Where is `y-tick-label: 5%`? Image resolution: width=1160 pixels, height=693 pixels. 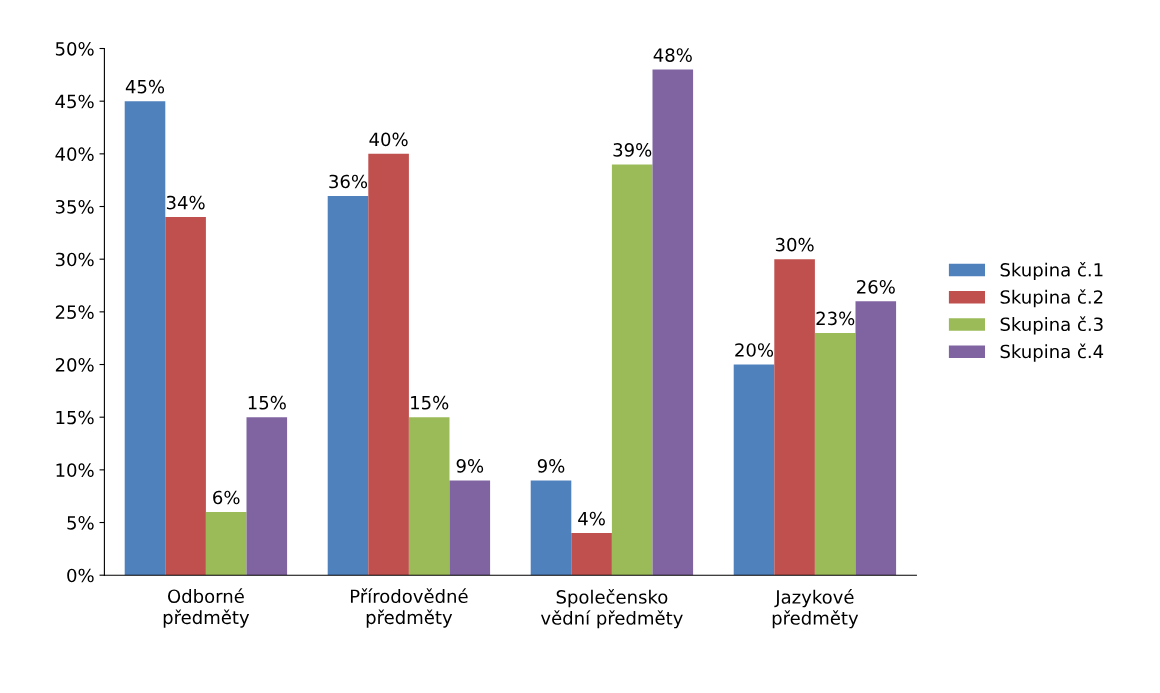
y-tick-label: 5% is located at coordinates (80, 522).